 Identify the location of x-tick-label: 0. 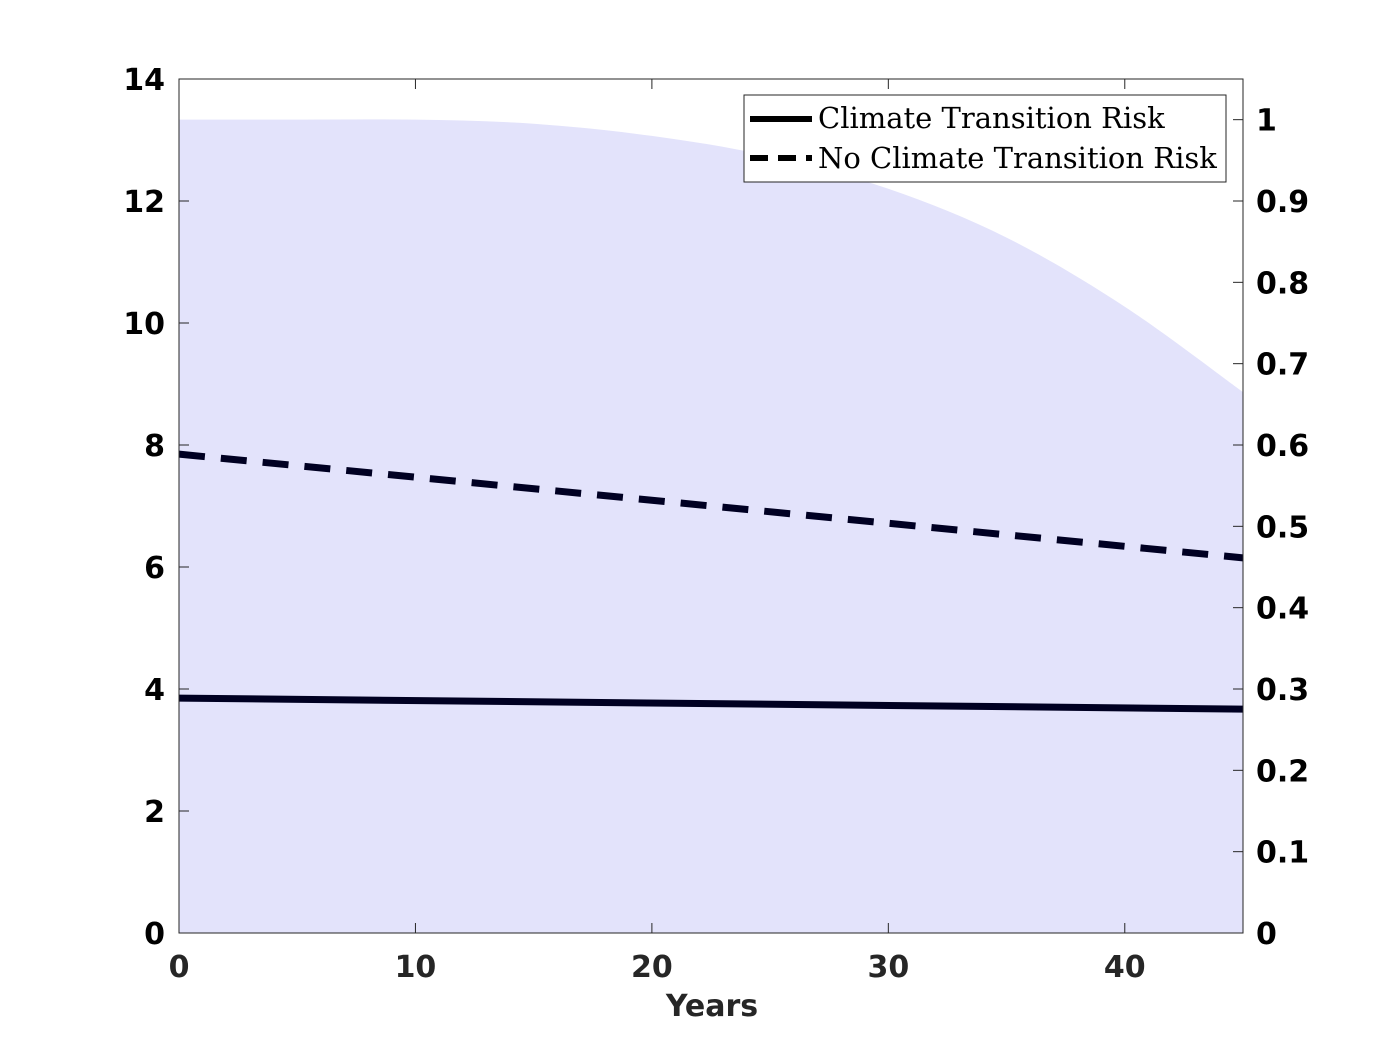
(179, 967).